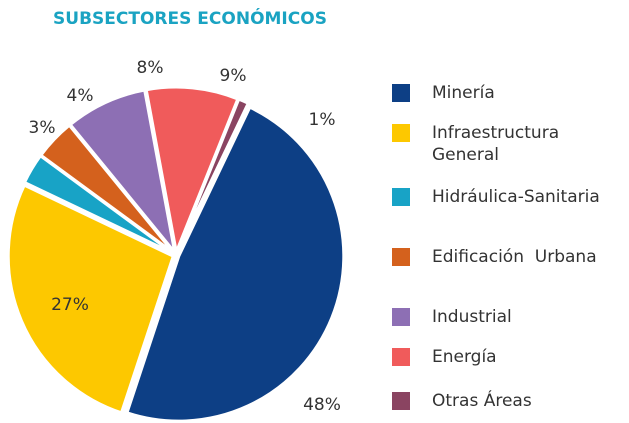 The image size is (629, 423). I want to click on legend-item: Otras Áreas, so click(509, 401).